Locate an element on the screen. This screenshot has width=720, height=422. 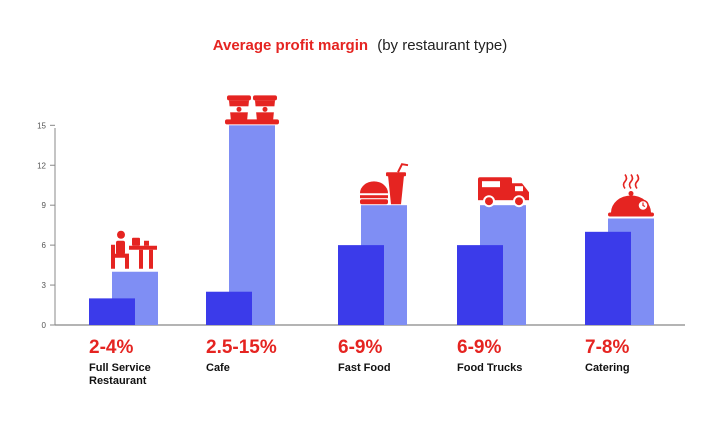
category-label: Fast Food is located at coordinates (364, 368).